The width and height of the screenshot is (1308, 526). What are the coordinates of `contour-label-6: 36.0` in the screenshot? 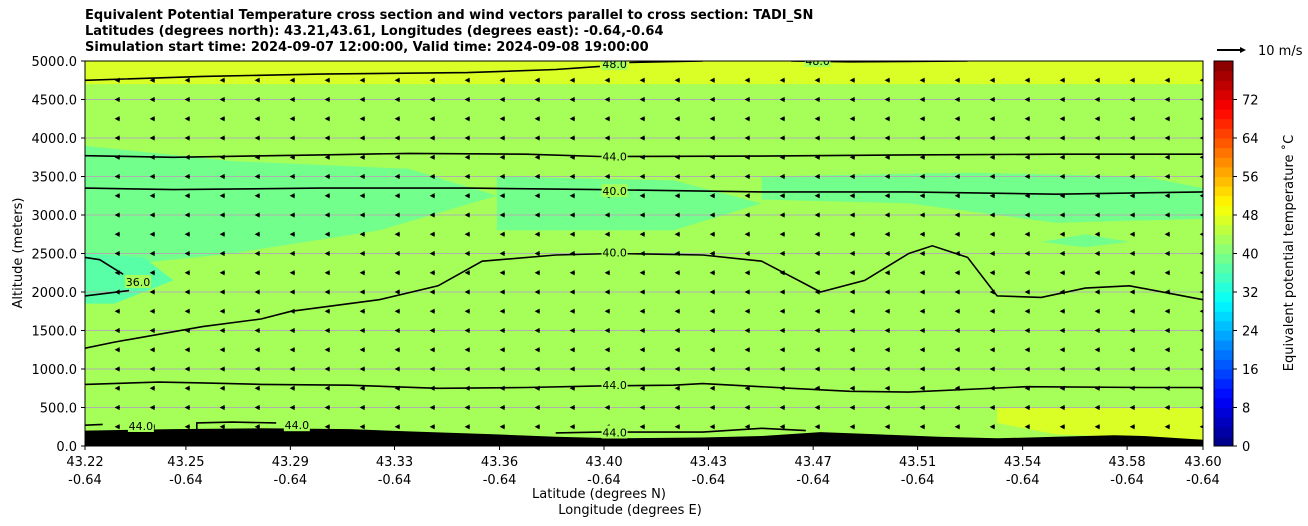 It's located at (138, 282).